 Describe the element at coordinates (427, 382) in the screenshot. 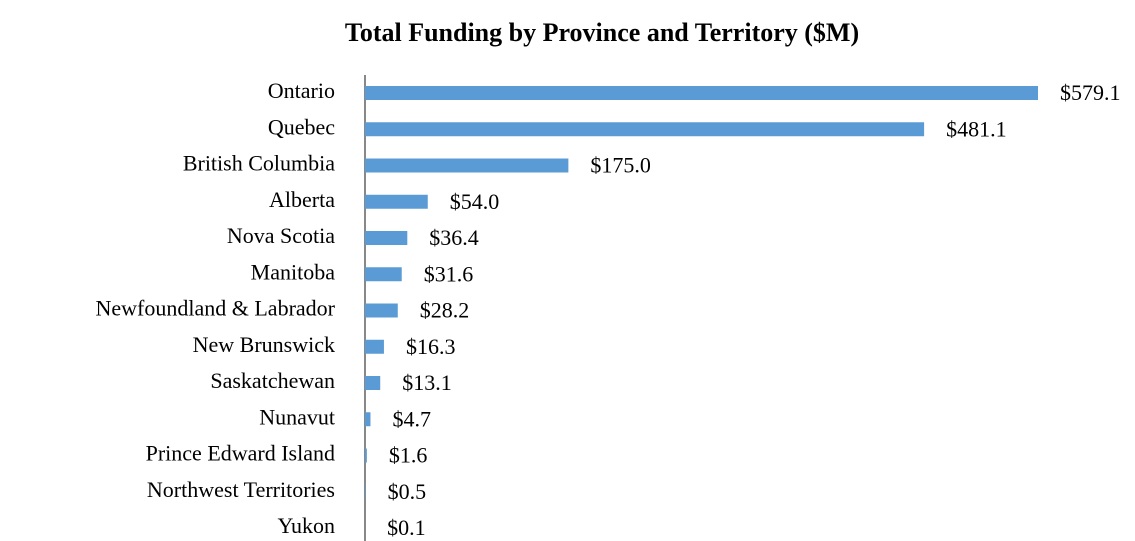

I see `value-label: $13.1` at that location.